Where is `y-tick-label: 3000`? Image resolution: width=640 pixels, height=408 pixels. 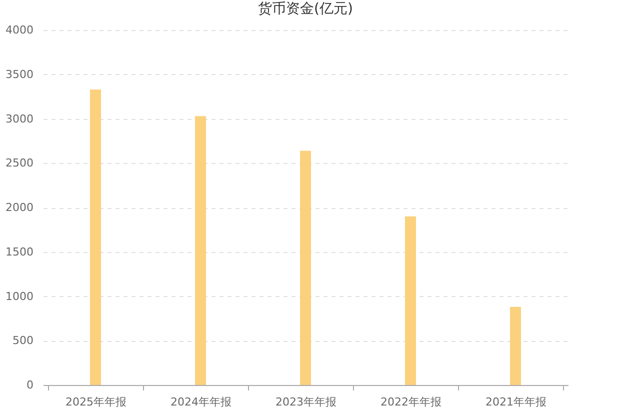 y-tick-label: 3000 is located at coordinates (20, 119).